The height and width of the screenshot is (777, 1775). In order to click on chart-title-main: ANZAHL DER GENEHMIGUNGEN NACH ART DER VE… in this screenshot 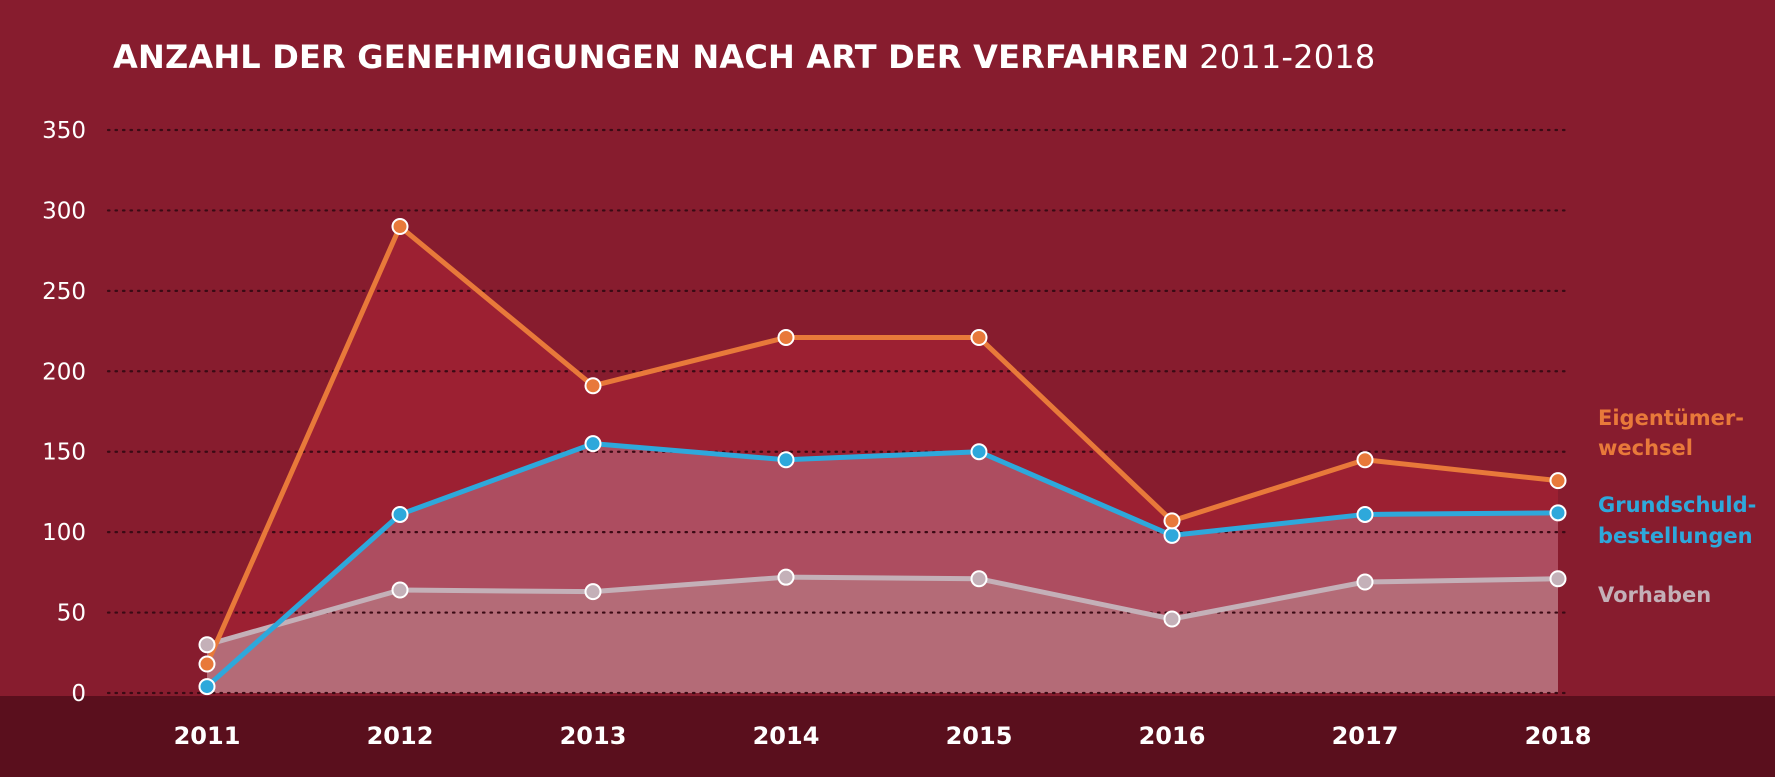, I will do `click(651, 57)`.